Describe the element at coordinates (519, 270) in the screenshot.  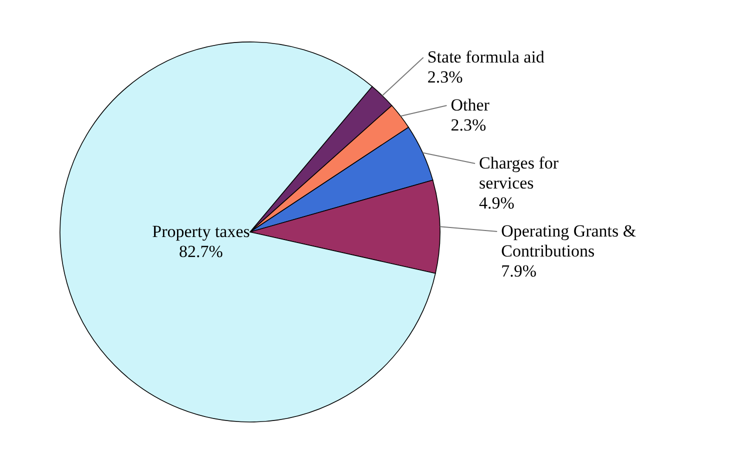
I see `data-label: 7.9%` at that location.